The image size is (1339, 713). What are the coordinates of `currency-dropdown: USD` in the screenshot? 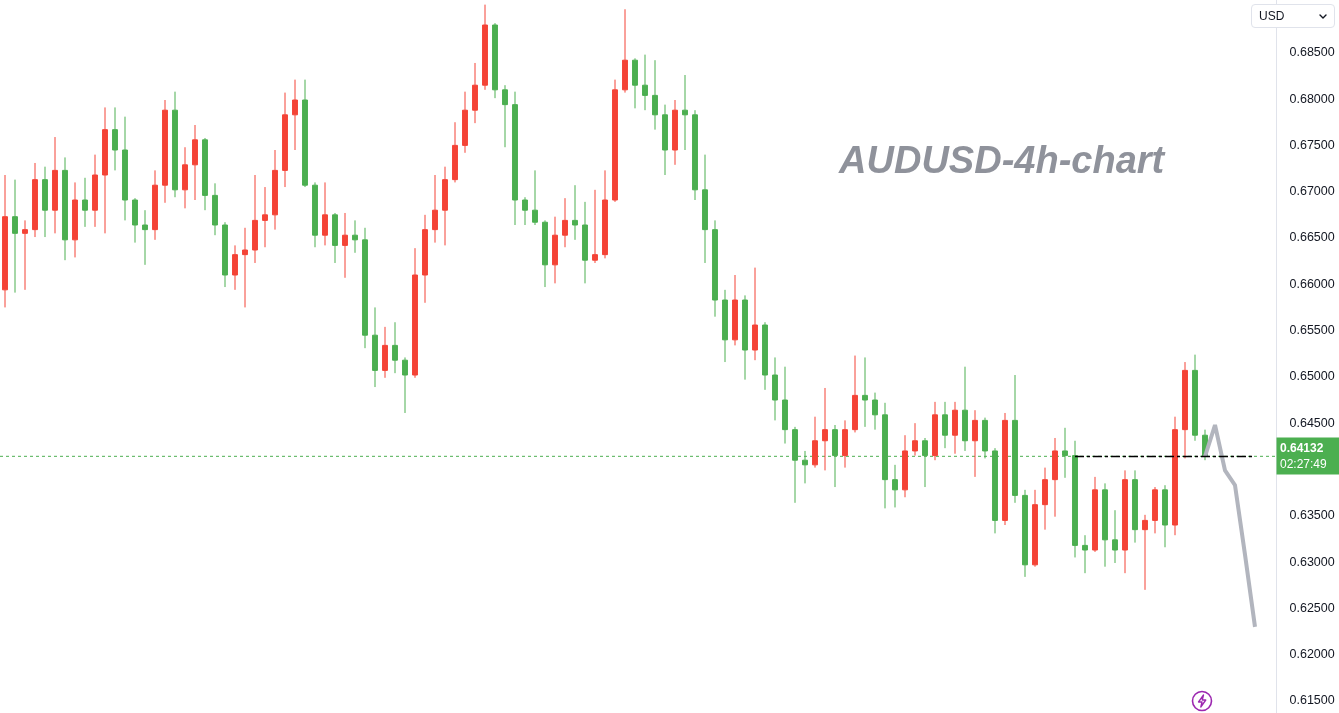 It's located at (1293, 16).